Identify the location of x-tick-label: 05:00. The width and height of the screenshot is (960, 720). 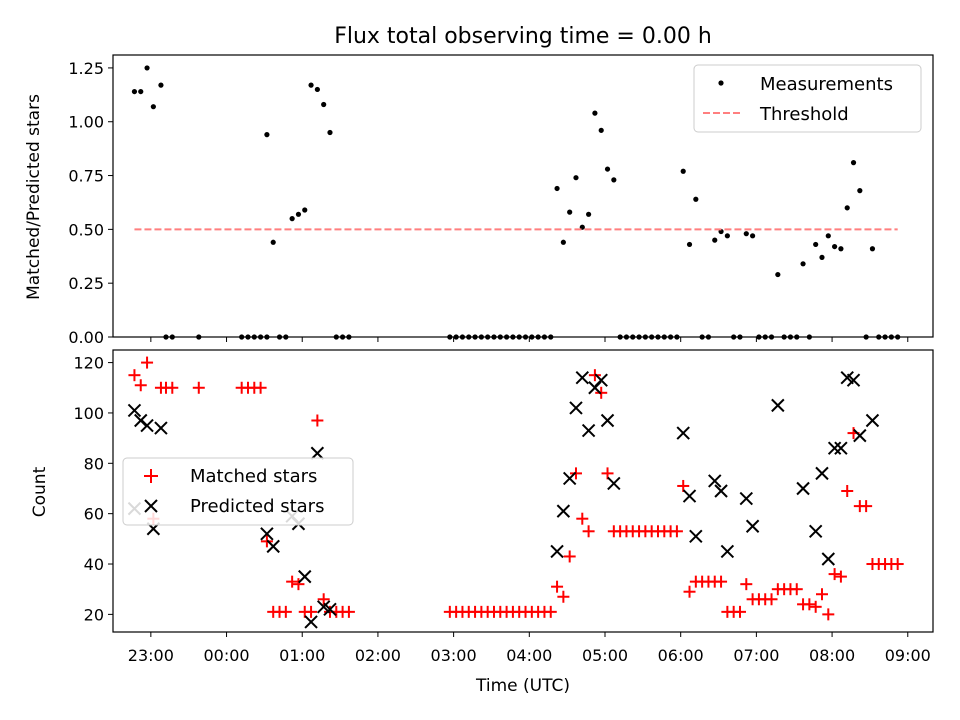
(605, 655).